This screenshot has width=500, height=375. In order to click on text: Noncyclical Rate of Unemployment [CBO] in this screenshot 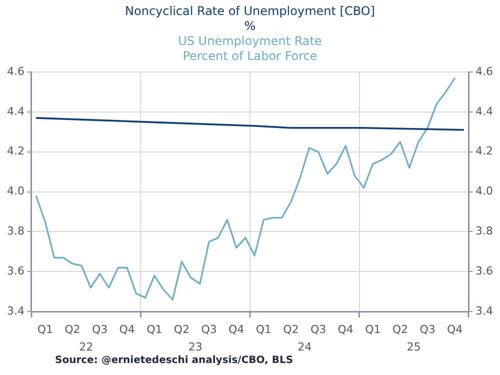, I will do `click(250, 11)`.